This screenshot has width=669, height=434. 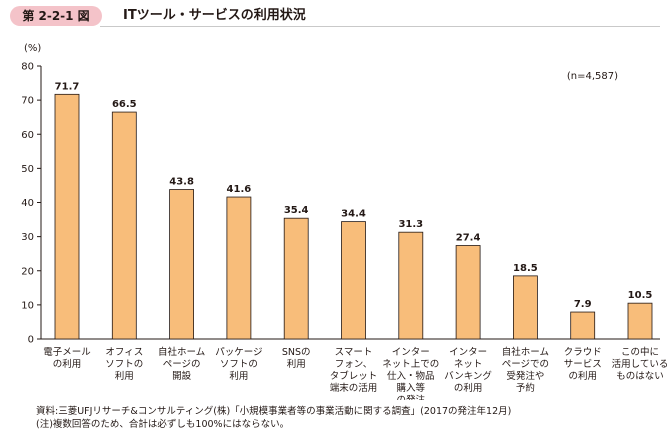 I want to click on value-label: 10.5, so click(x=640, y=295).